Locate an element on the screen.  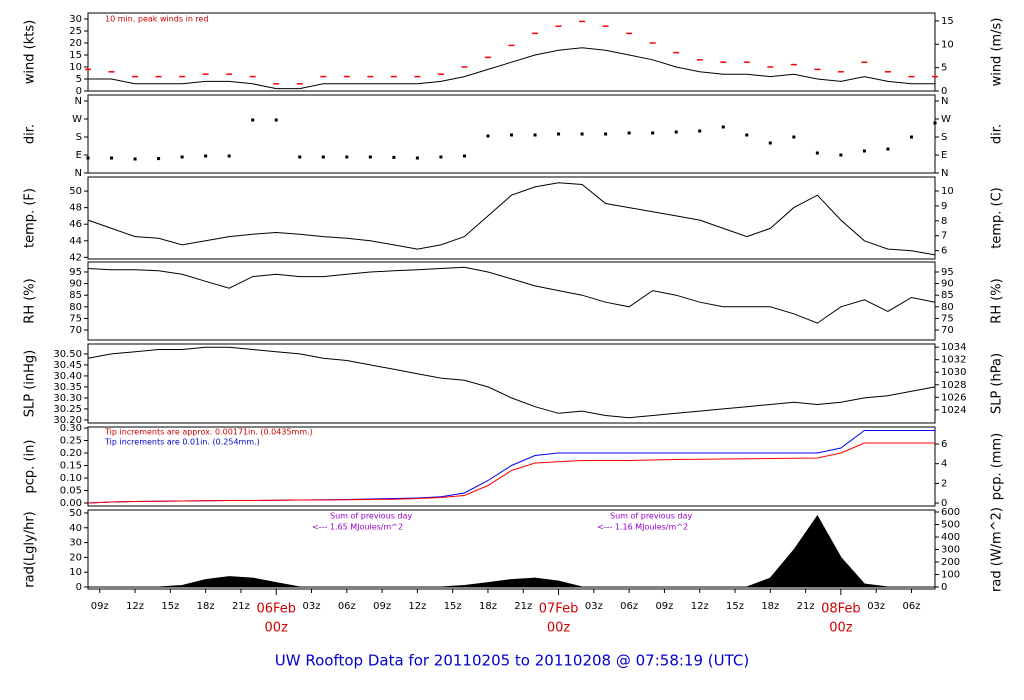
x-tick-label: 21z is located at coordinates (241, 606).